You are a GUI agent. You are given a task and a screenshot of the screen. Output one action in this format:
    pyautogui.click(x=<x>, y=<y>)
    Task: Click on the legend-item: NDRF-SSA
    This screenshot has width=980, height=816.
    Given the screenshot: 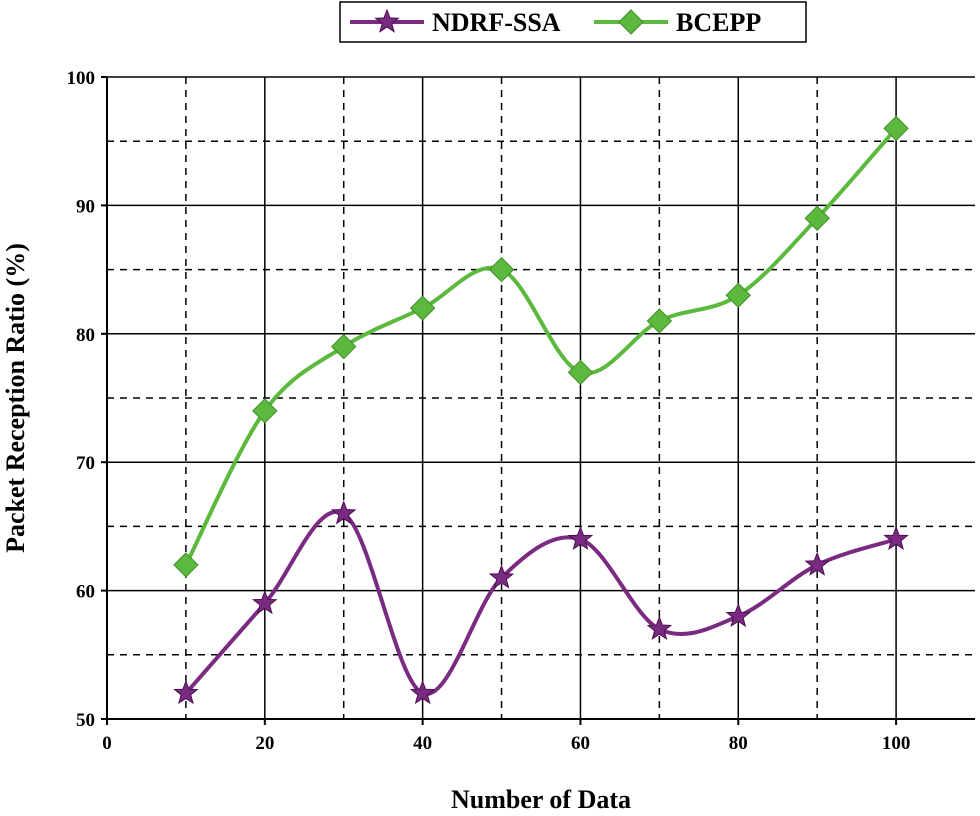 What is the action you would take?
    pyautogui.click(x=455, y=22)
    